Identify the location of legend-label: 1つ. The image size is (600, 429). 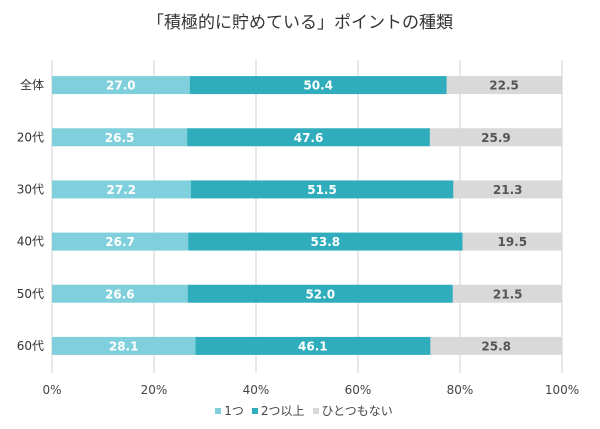
(234, 411).